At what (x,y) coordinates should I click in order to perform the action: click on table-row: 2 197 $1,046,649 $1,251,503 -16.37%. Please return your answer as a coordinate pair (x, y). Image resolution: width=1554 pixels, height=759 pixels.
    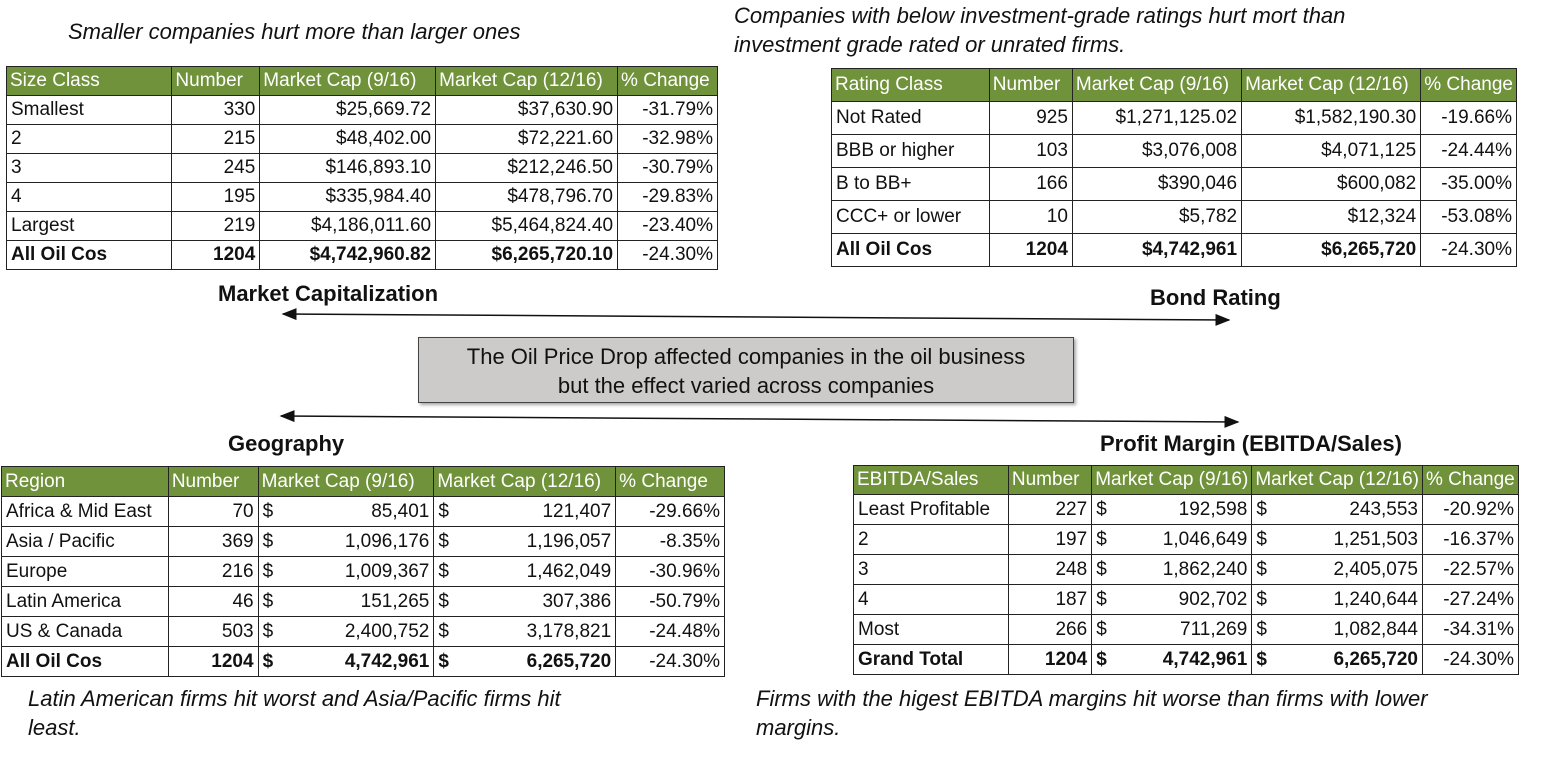
    Looking at the image, I should click on (1186, 539).